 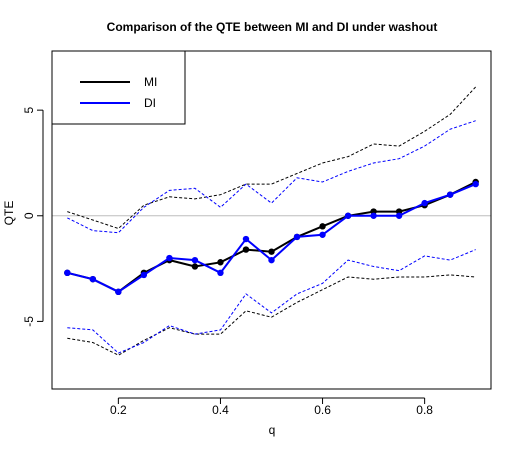 I want to click on di-legend-label: DI, so click(x=150, y=103).